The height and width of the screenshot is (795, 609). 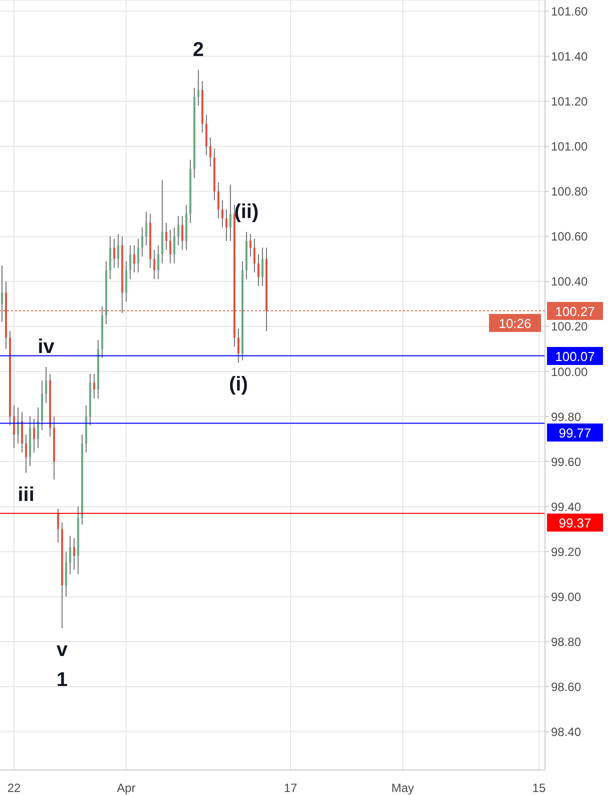 What do you see at coordinates (62, 650) in the screenshot?
I see `annotation: v` at bounding box center [62, 650].